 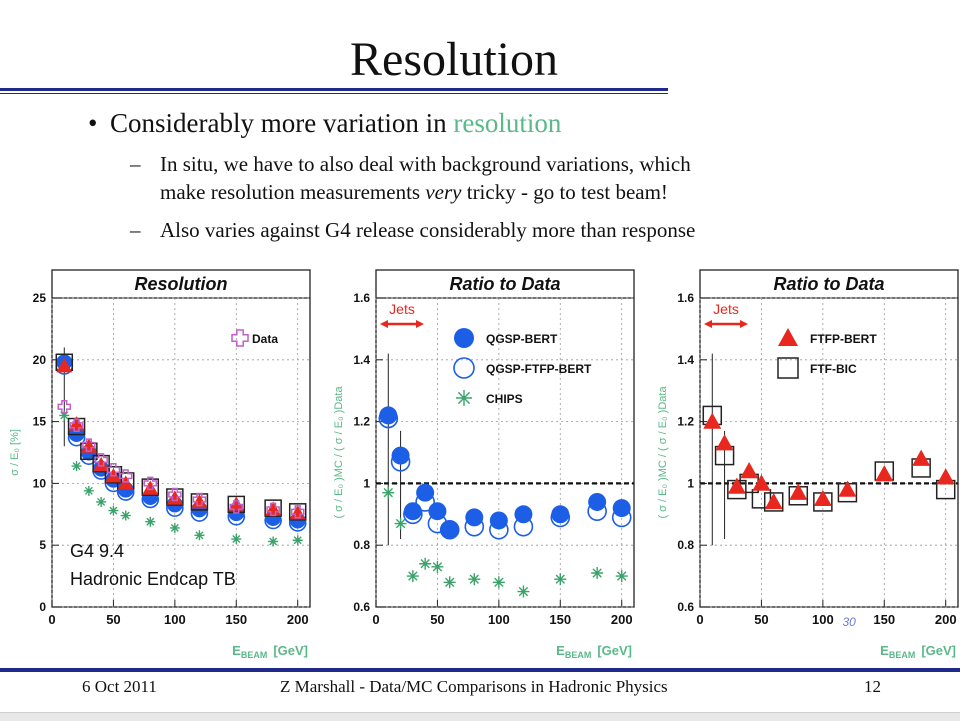 I want to click on y-tick-label: 1.2, so click(x=361, y=422).